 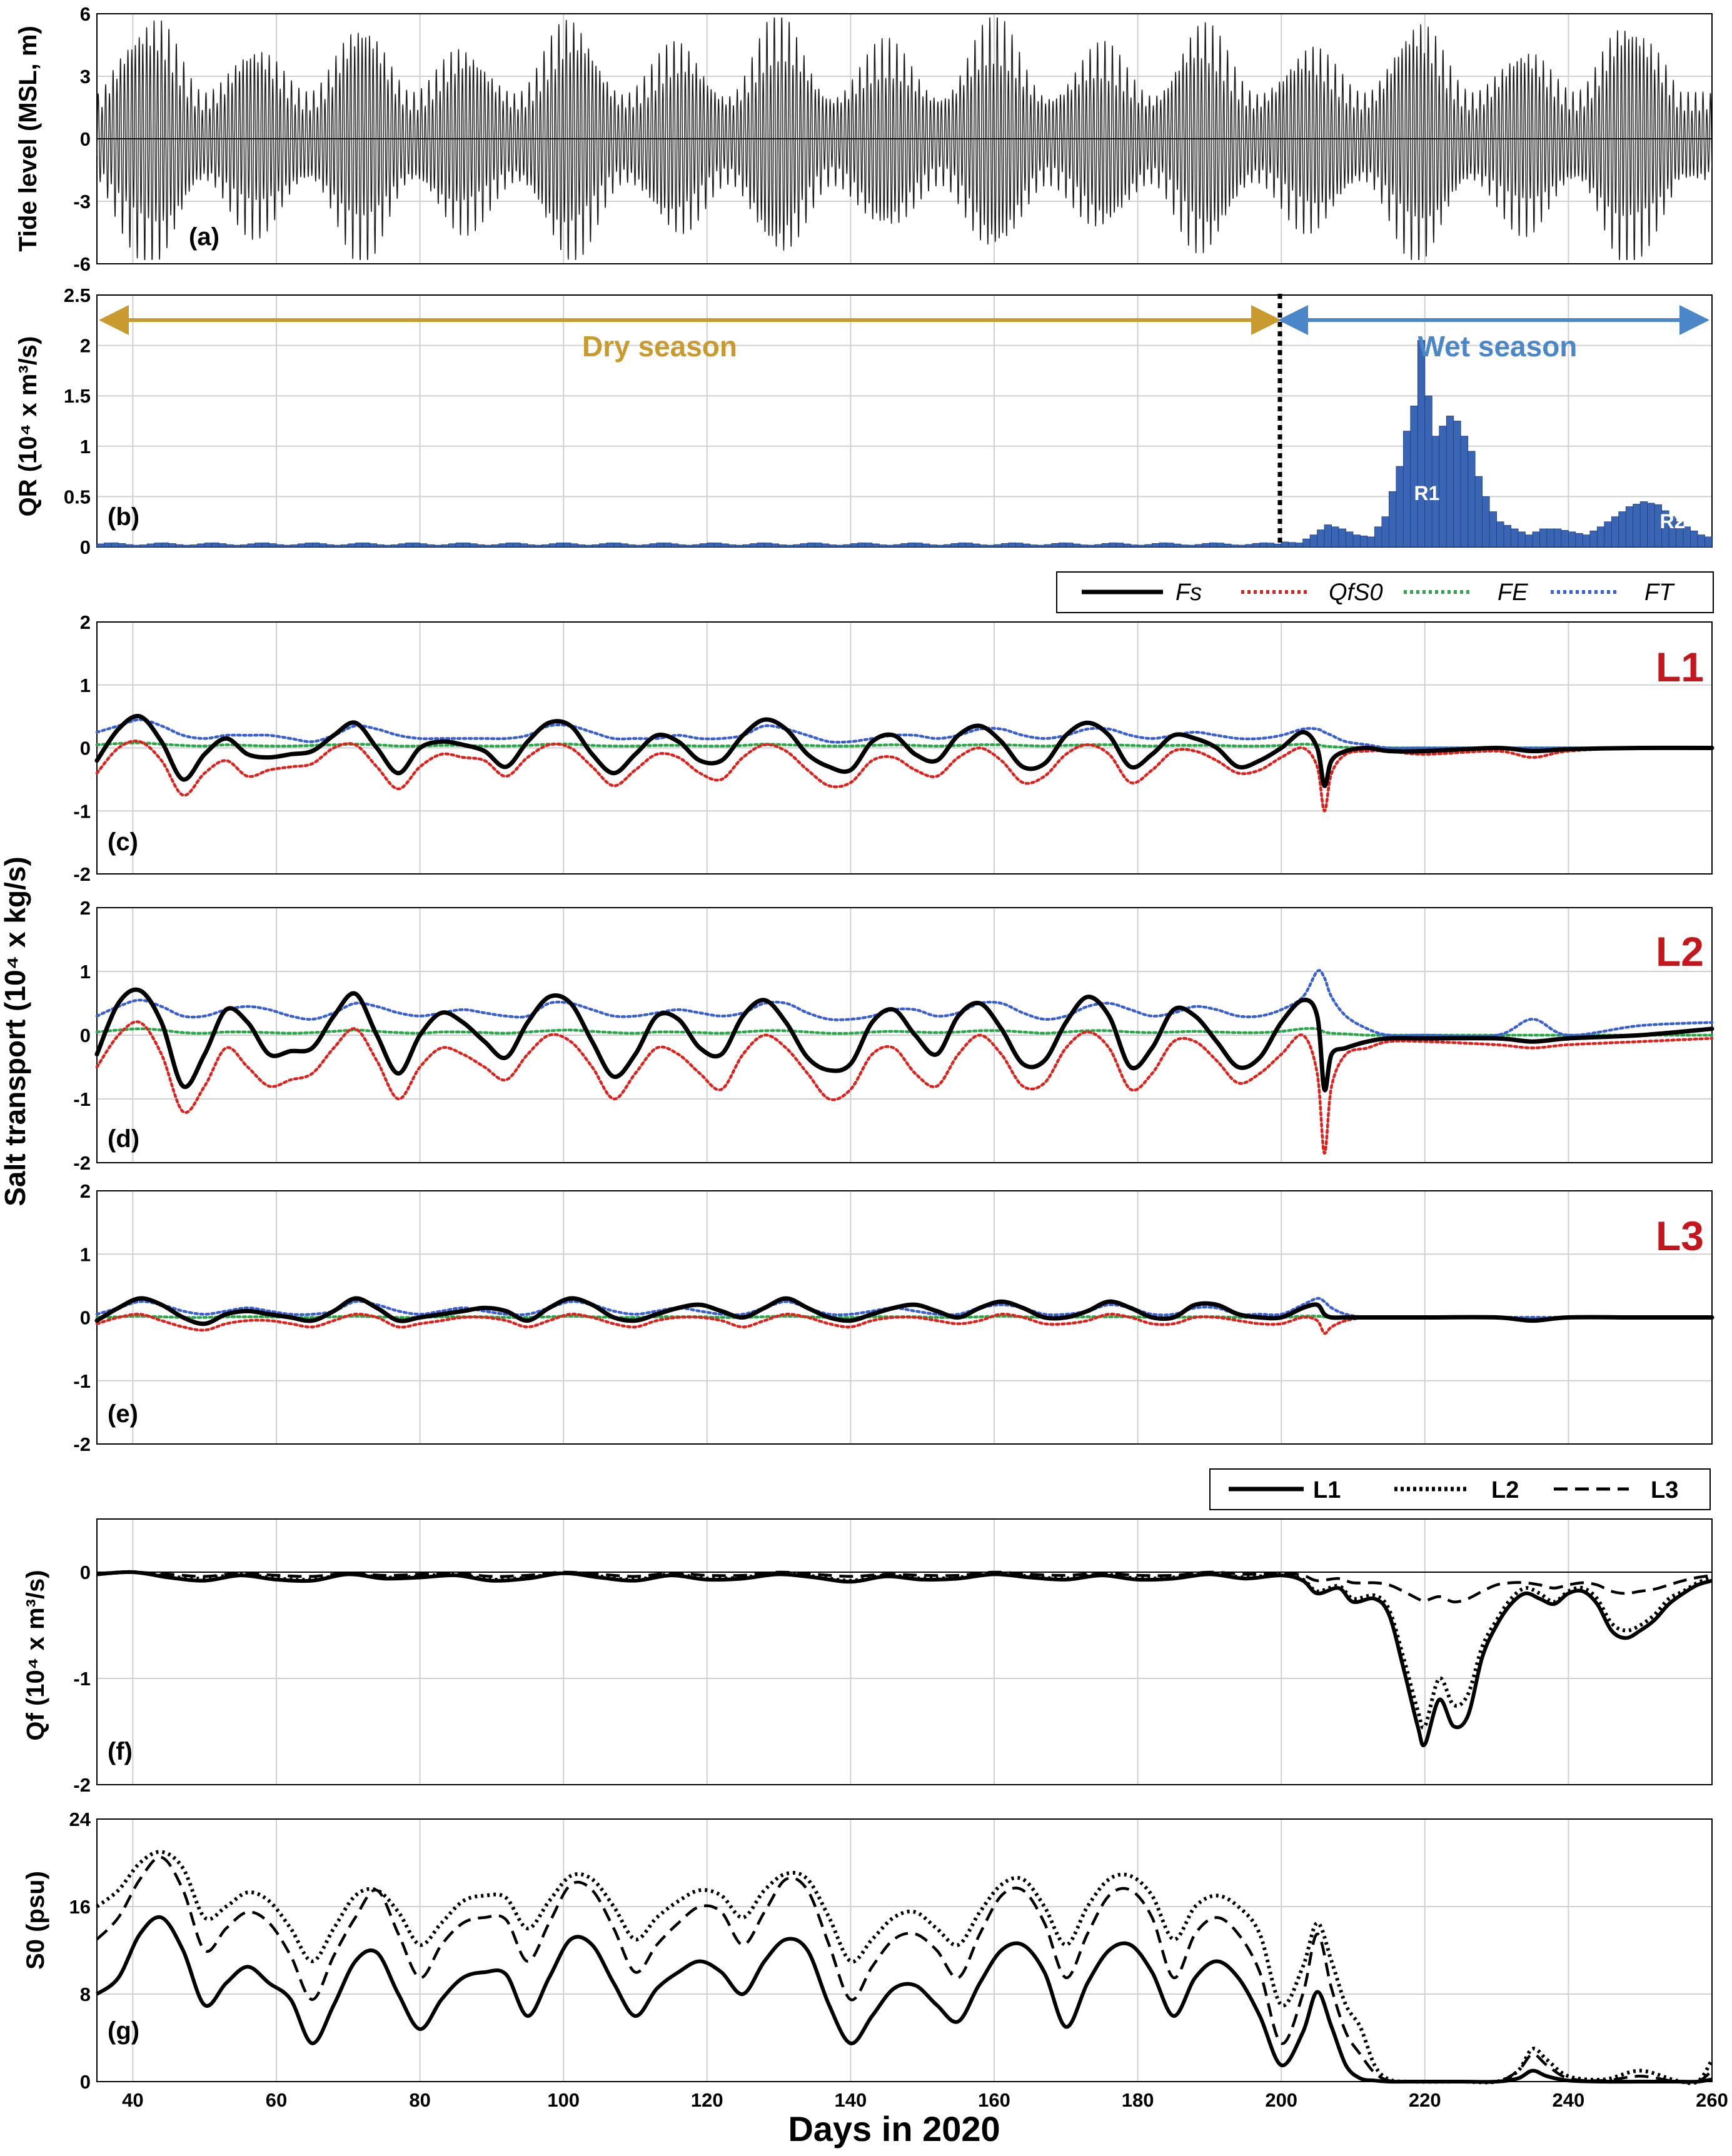 I want to click on peak-label-r2: R2, so click(x=1673, y=521).